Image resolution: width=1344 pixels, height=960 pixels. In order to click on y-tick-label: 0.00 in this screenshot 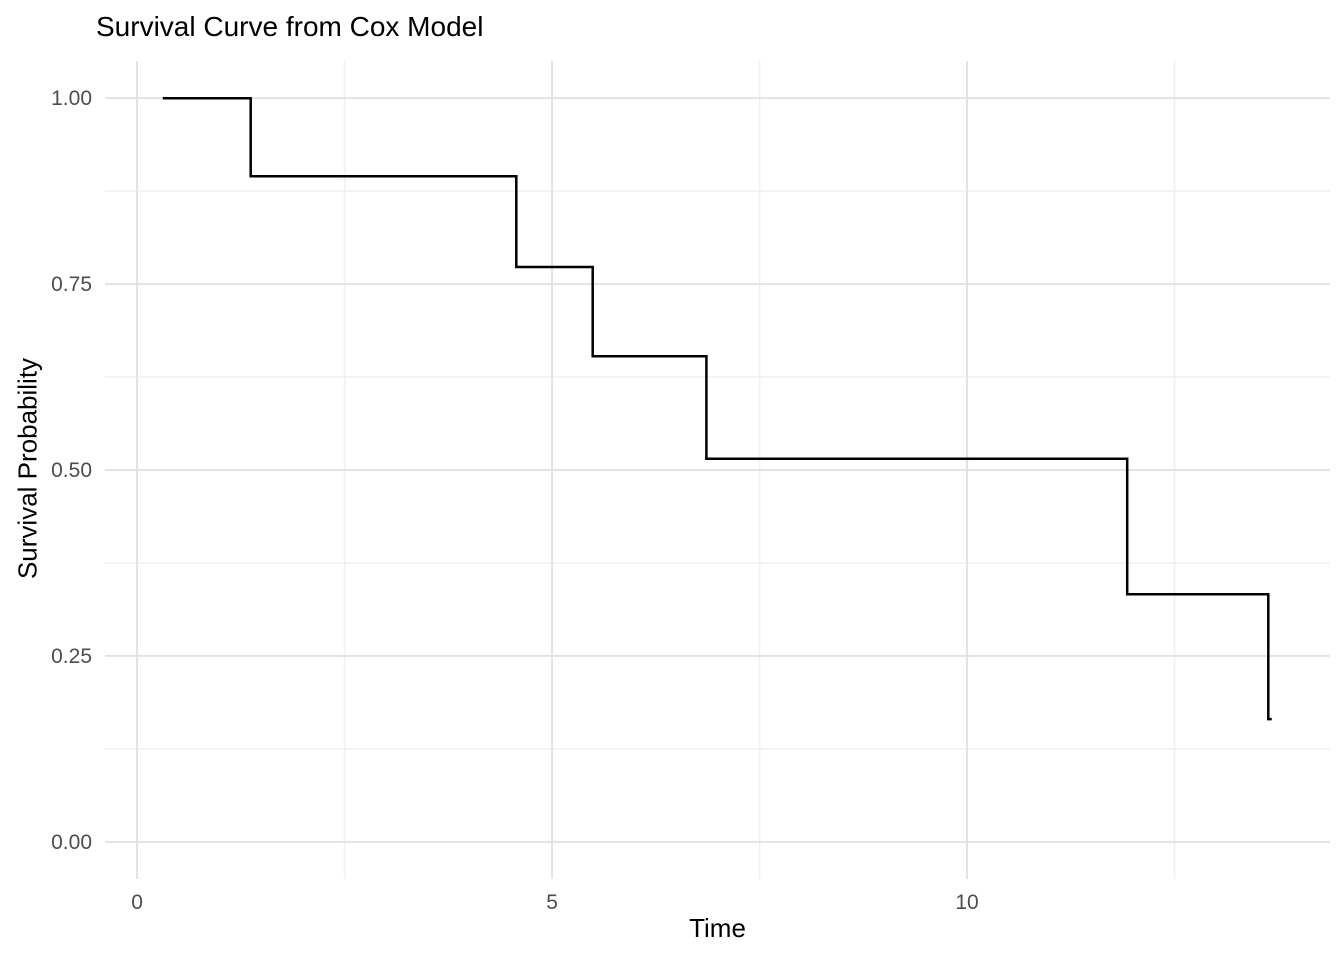, I will do `click(71, 842)`.